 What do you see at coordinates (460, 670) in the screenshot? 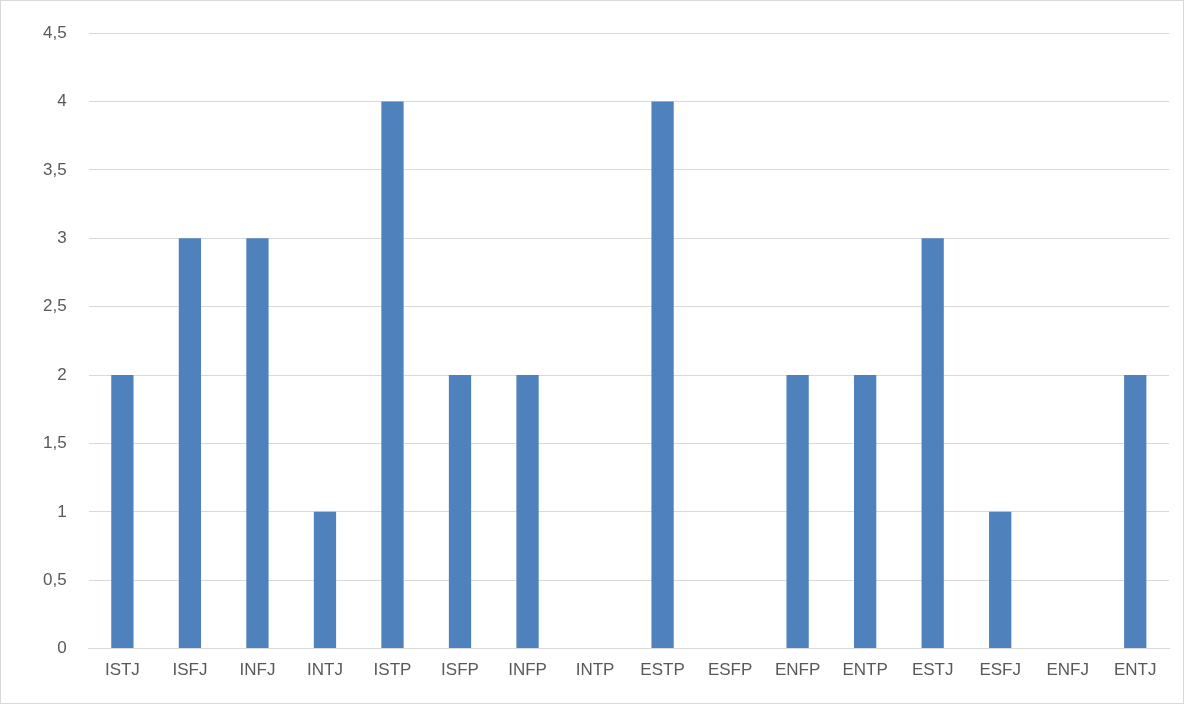
I see `x-tick-label: ISFP` at bounding box center [460, 670].